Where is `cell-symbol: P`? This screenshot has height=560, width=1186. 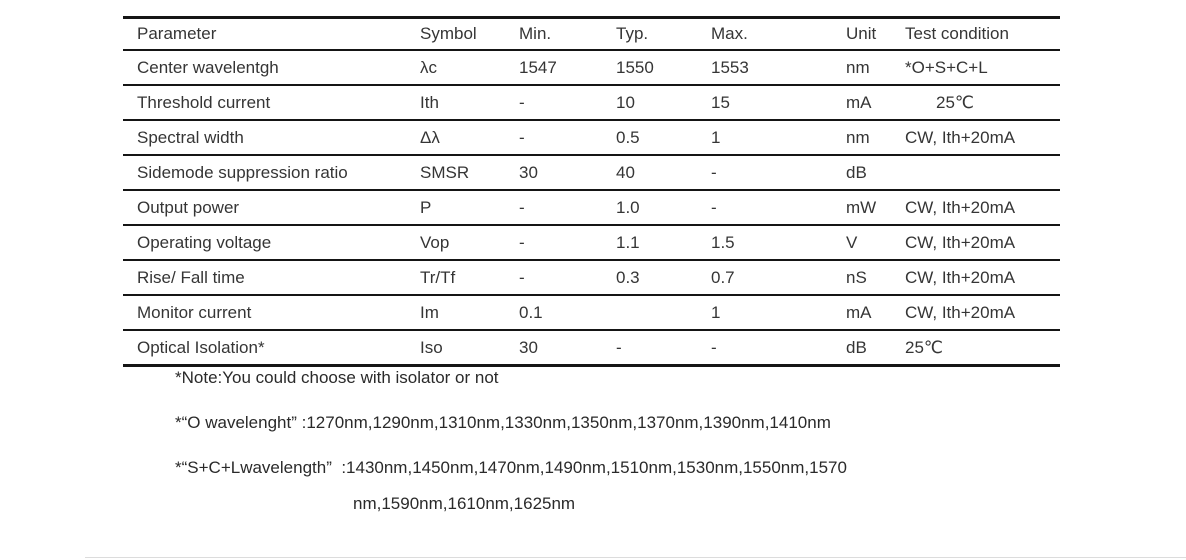
cell-symbol: P is located at coordinates (426, 207).